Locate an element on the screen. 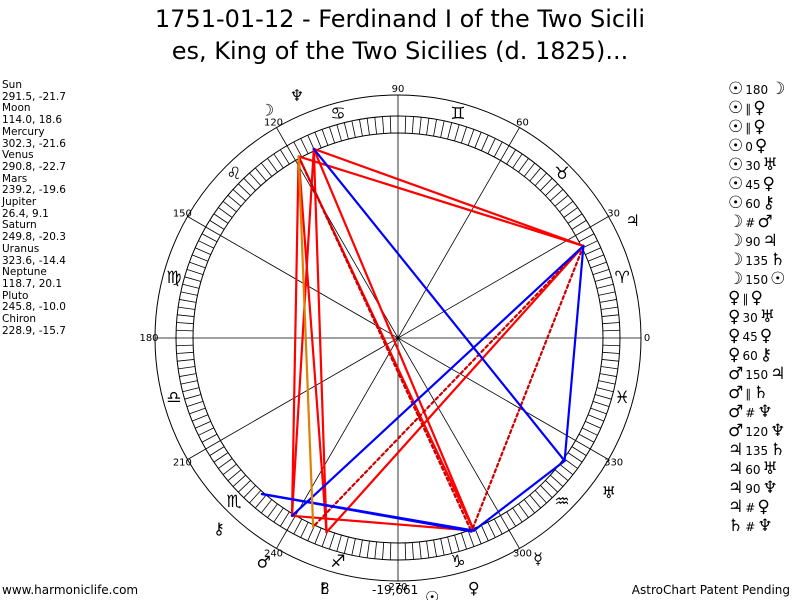  planet-coords-moon: 114.0, 18.6 is located at coordinates (32, 120).